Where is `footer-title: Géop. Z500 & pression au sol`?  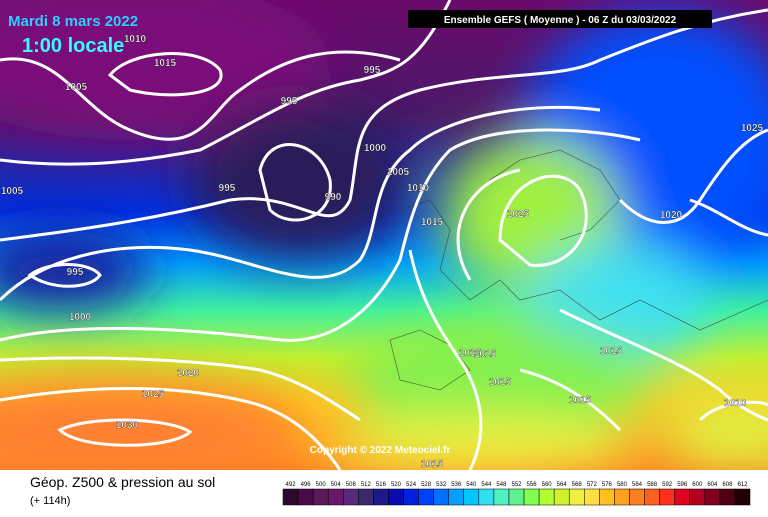 footer-title: Géop. Z500 & pression au sol is located at coordinates (122, 482).